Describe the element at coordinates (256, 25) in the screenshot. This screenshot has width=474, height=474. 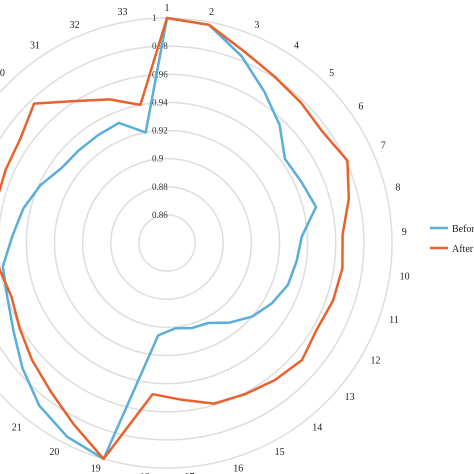
I see `category-label: 3` at that location.